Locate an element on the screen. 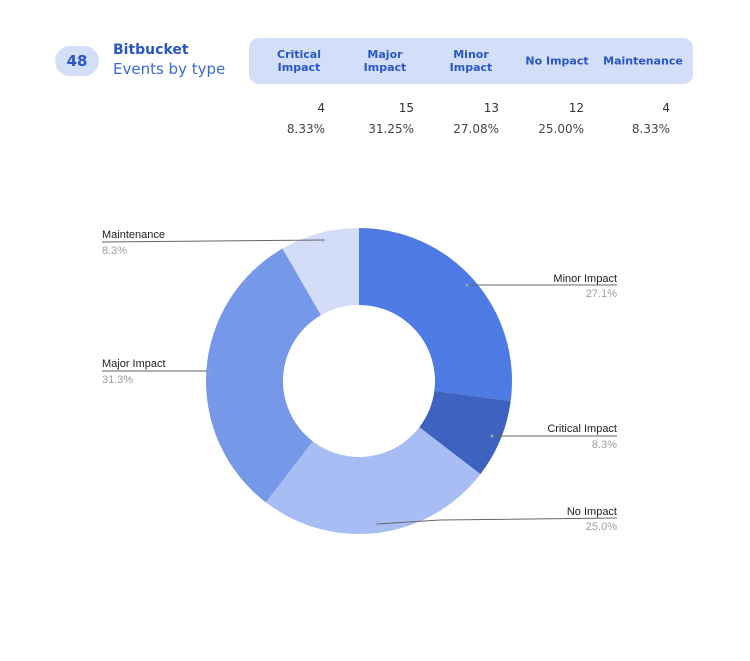 Image resolution: width=750 pixels, height=661 pixels. count: 12 is located at coordinates (576, 108).